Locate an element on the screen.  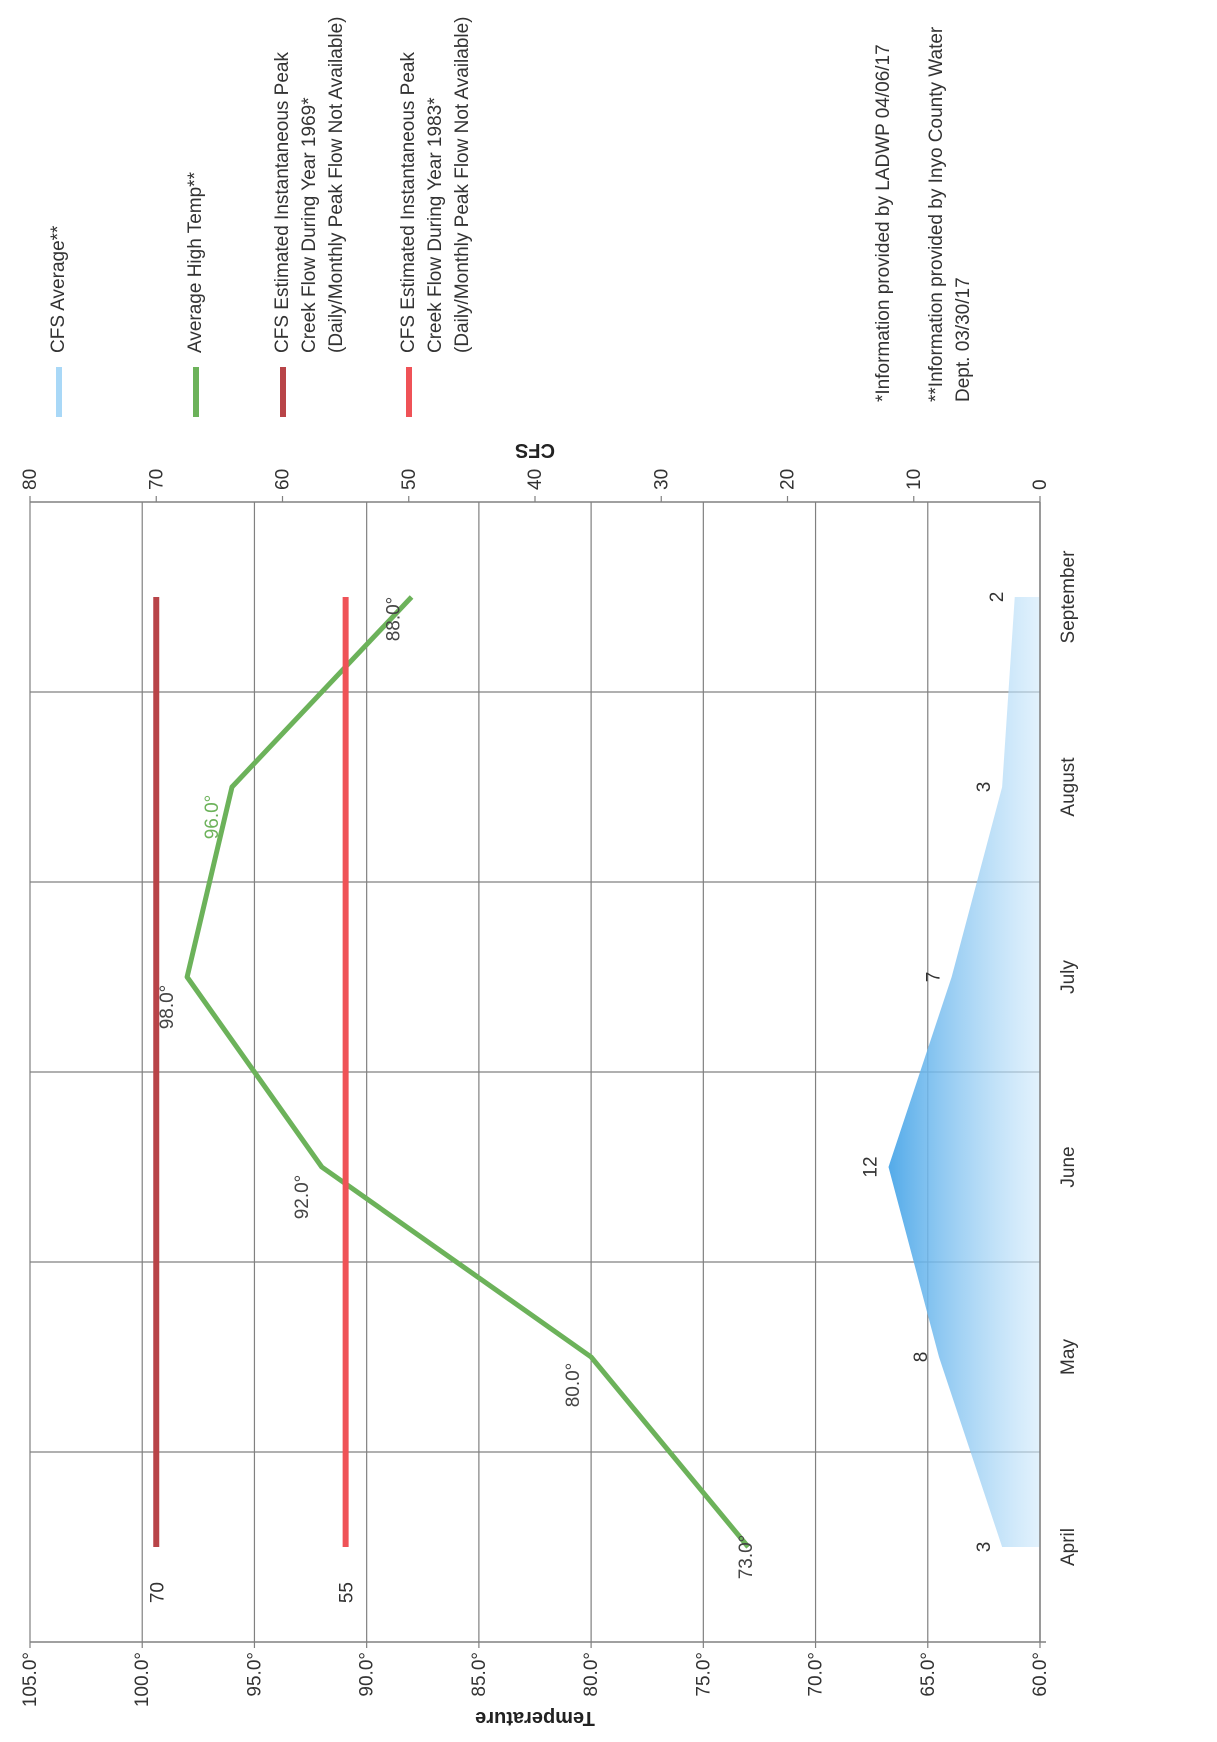
legend-label-cfs-average: CFS Average** is located at coordinates (58, 289).